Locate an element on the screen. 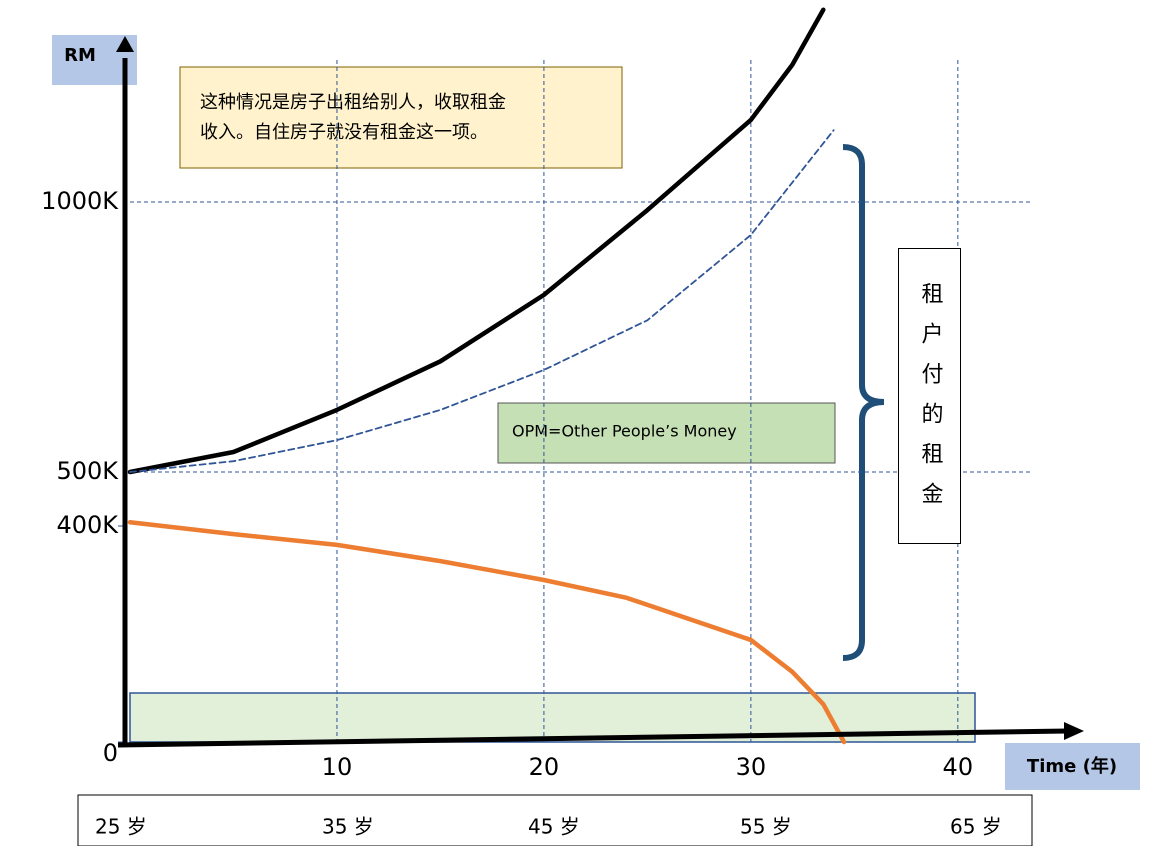 This screenshot has width=1162, height=846. age-label: 55 岁 is located at coordinates (766, 827).